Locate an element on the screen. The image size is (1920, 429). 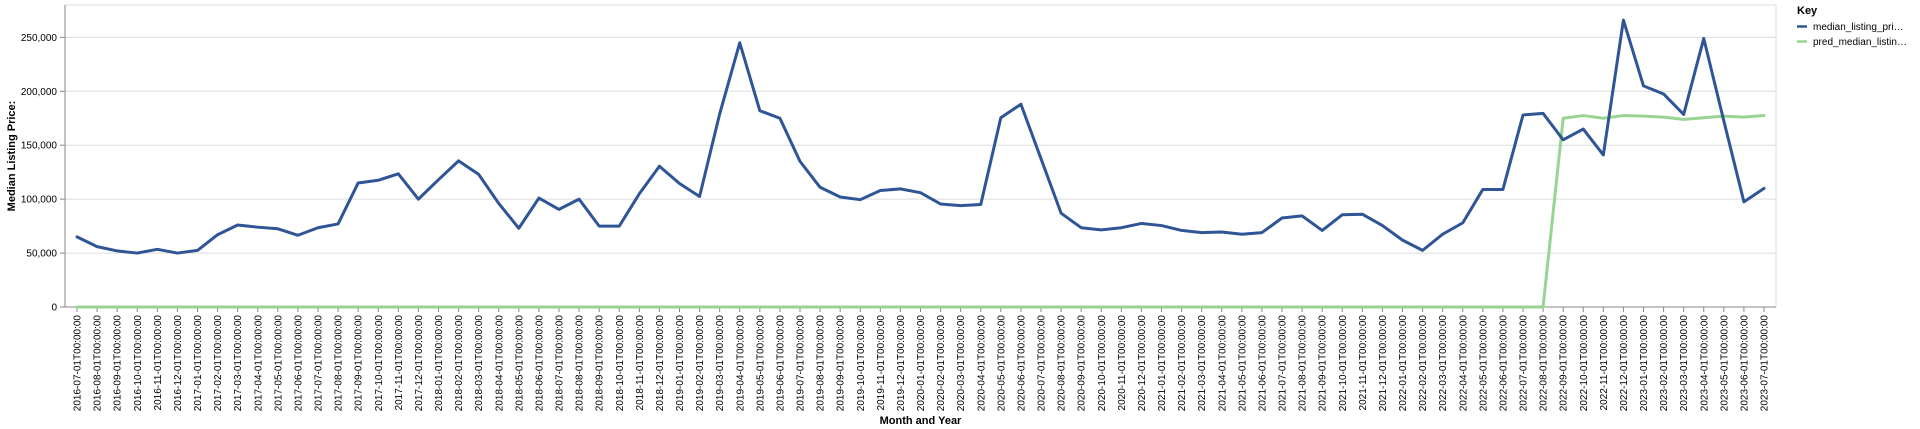
x-tick-label: 2021-04-01T00:00:00 is located at coordinates (1222, 363).